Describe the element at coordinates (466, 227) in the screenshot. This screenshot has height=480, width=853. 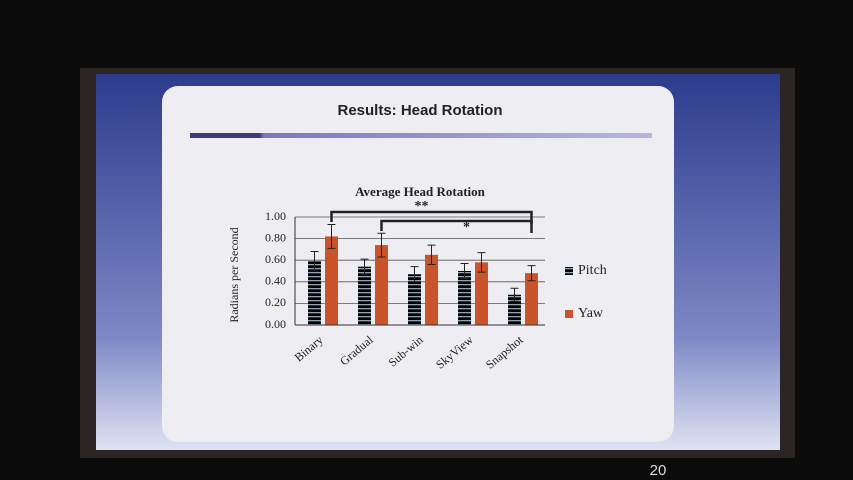
I see `significance-mark: *` at that location.